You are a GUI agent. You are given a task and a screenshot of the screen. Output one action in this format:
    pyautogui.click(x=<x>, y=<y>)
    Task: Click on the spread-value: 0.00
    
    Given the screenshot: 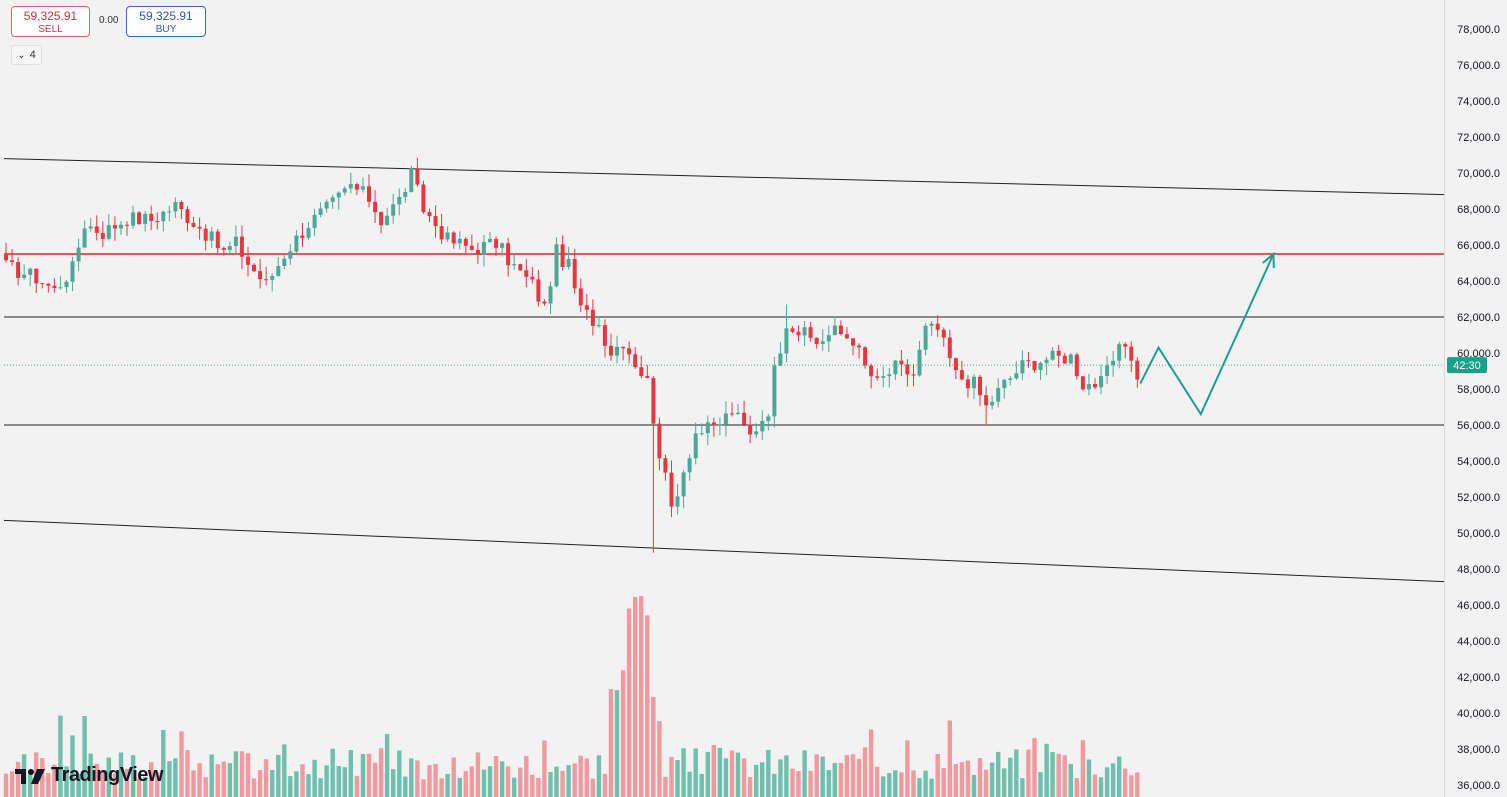 What is the action you would take?
    pyautogui.click(x=109, y=20)
    